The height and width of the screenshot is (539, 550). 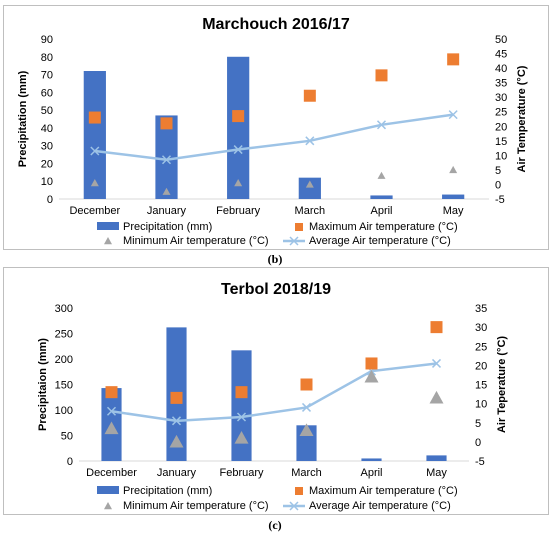 I want to click on y2-tick-label: 10, so click(x=481, y=405).